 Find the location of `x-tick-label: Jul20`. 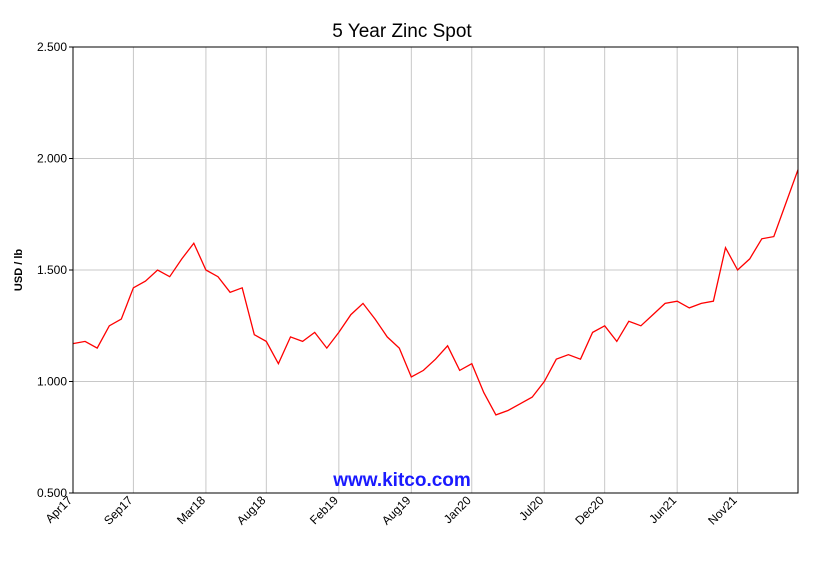

x-tick-label: Jul20 is located at coordinates (531, 508).